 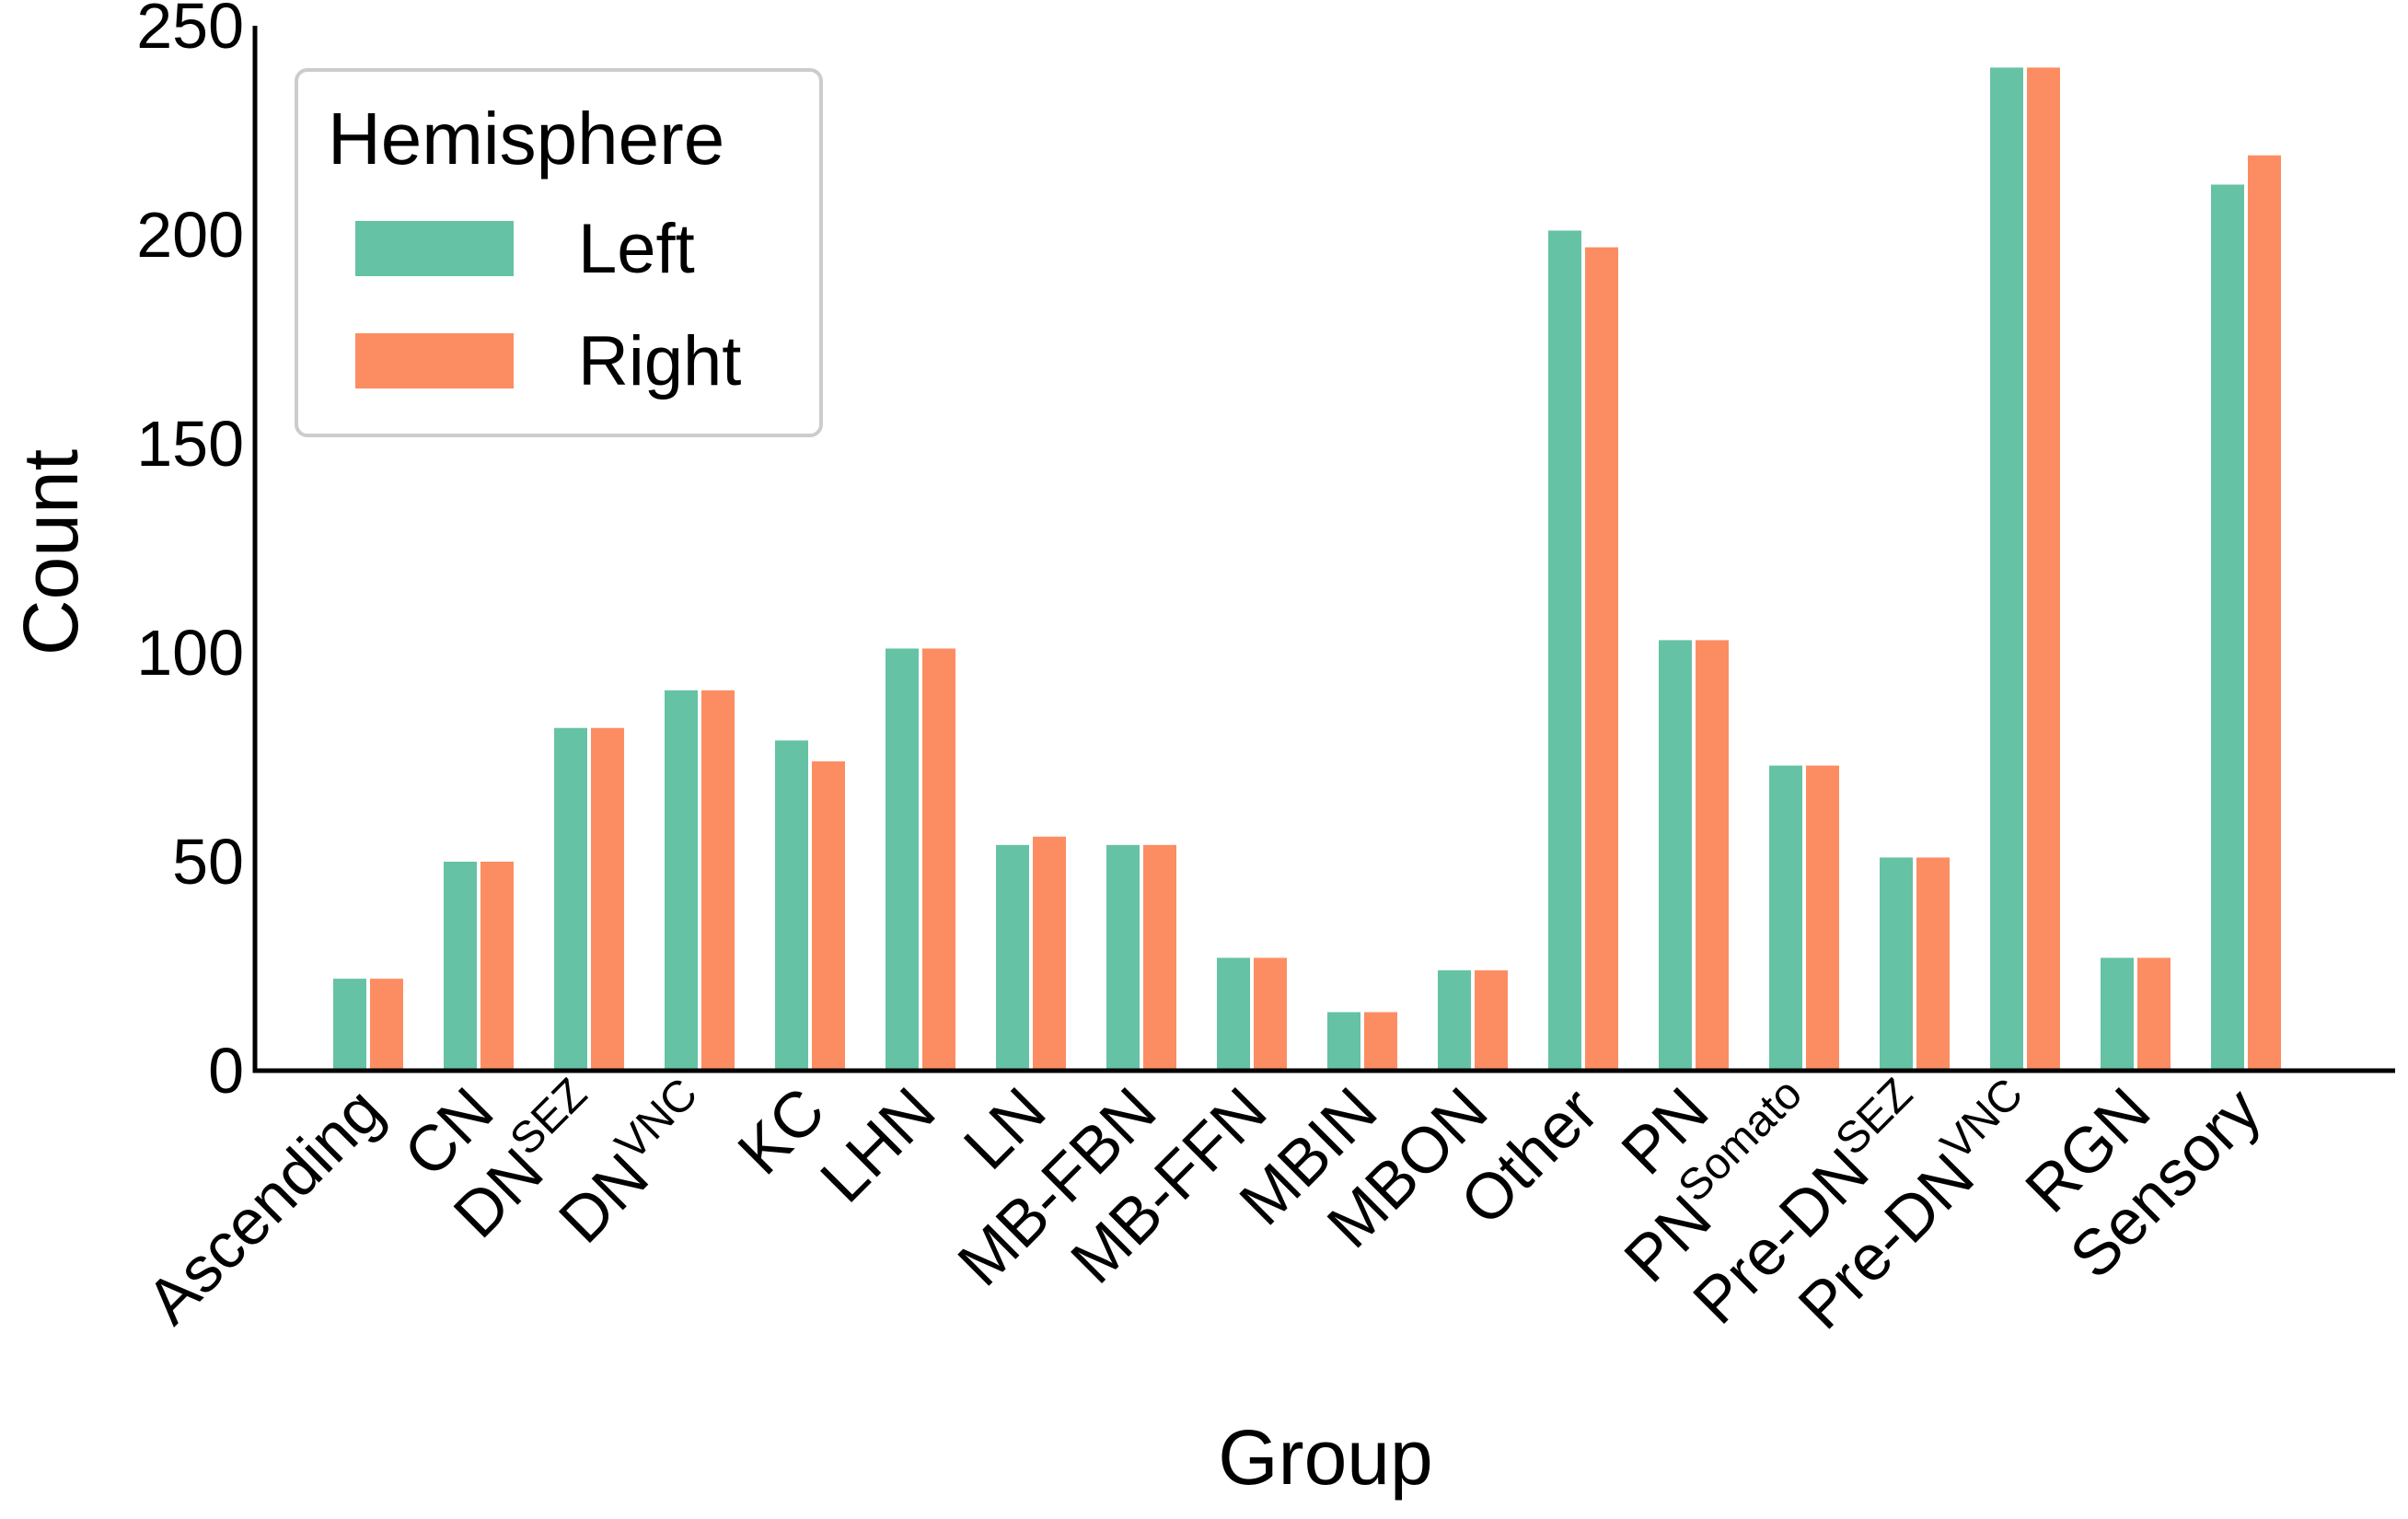 What do you see at coordinates (190, 553) in the screenshot?
I see `y-tick-labels: 0 50 100 150 200 250` at bounding box center [190, 553].